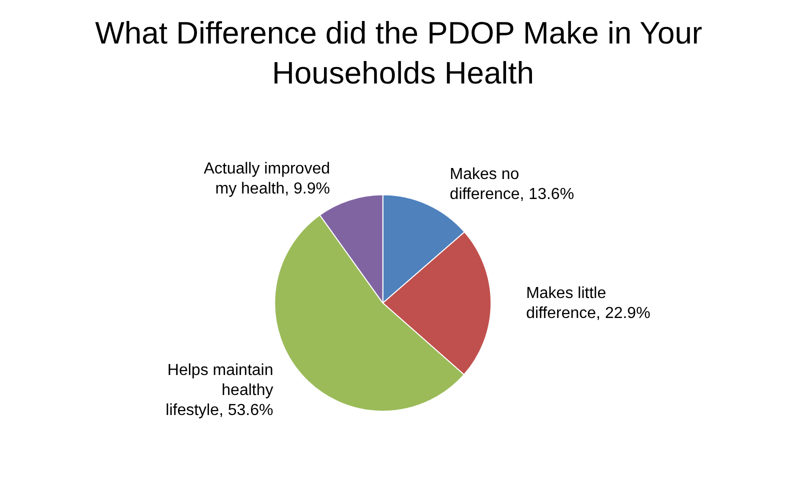  I want to click on slice-label: Makes no difference, 13.6%, so click(512, 185).